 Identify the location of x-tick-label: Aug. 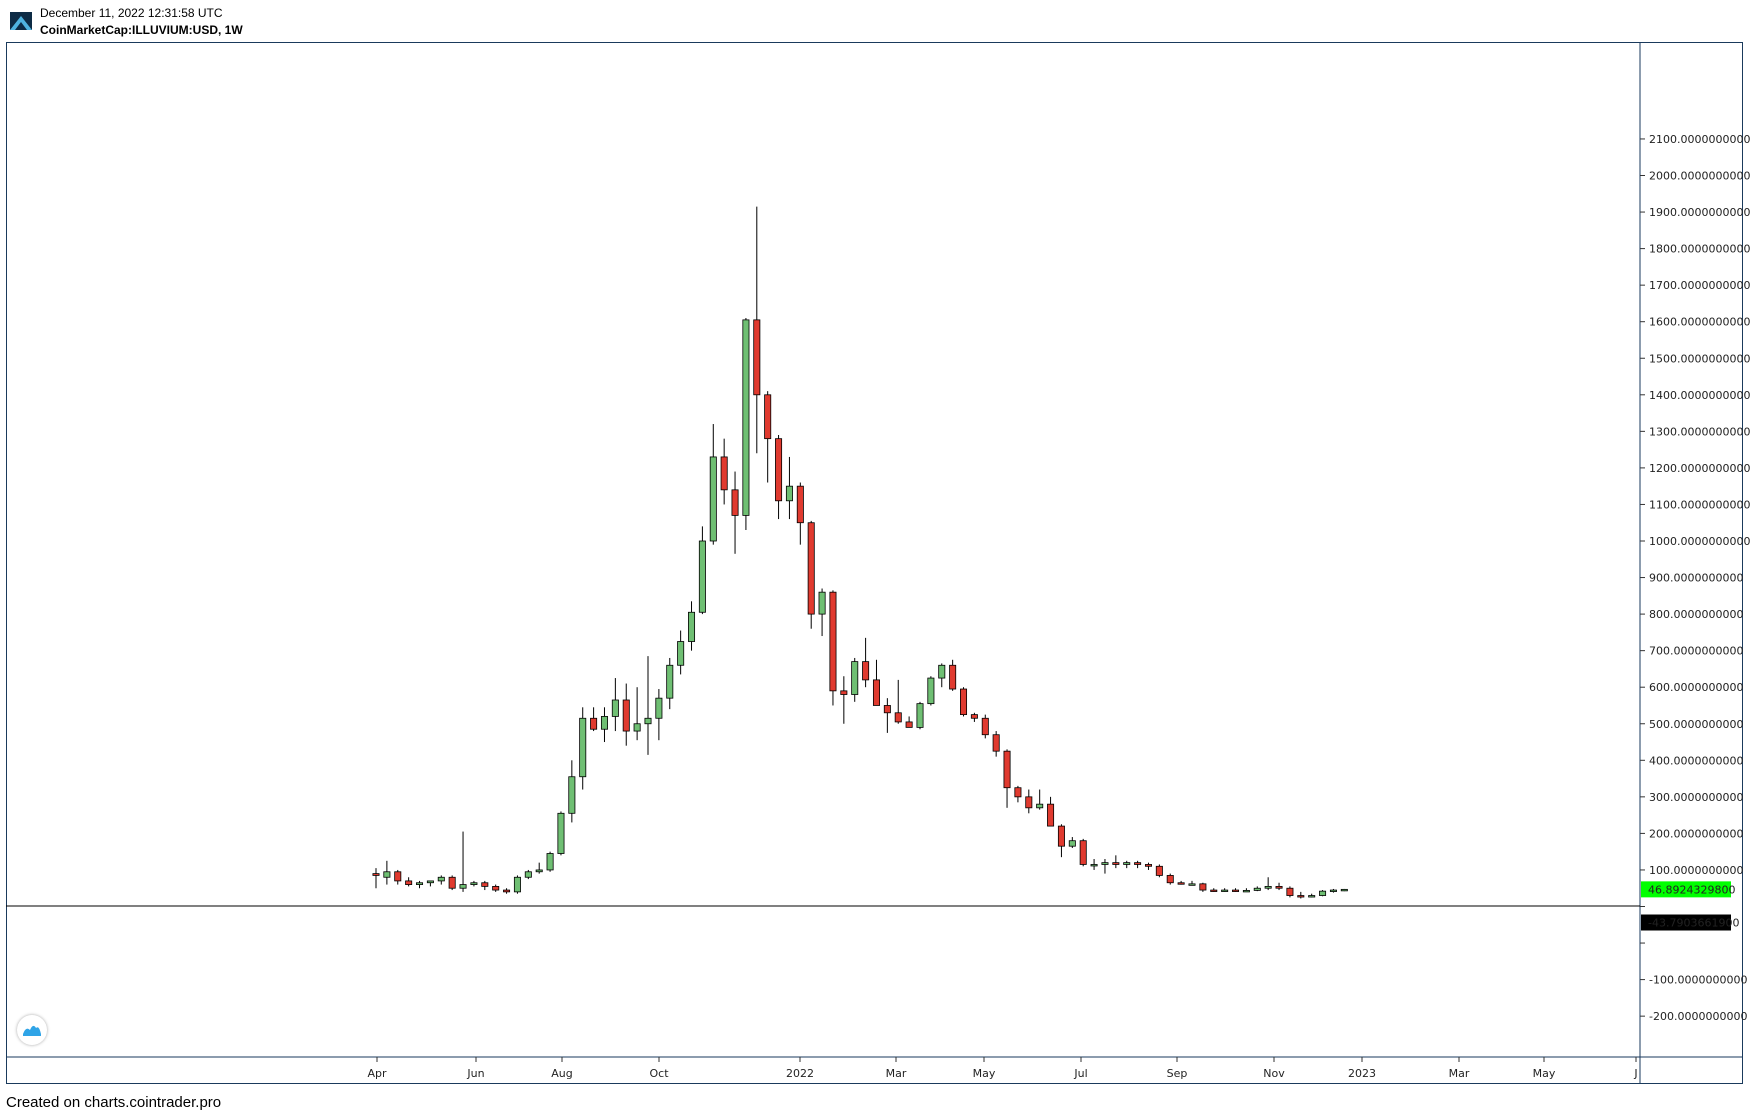
(561, 1073).